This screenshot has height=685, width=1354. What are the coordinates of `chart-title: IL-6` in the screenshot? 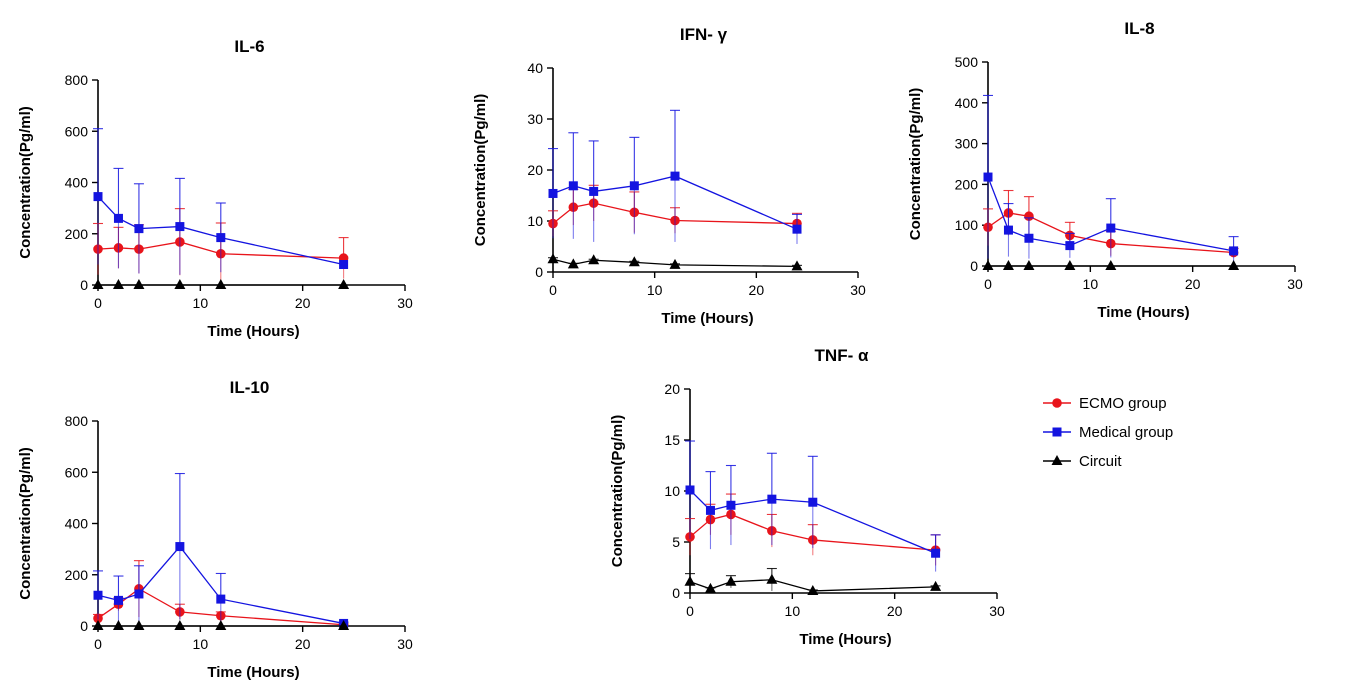 It's located at (249, 46).